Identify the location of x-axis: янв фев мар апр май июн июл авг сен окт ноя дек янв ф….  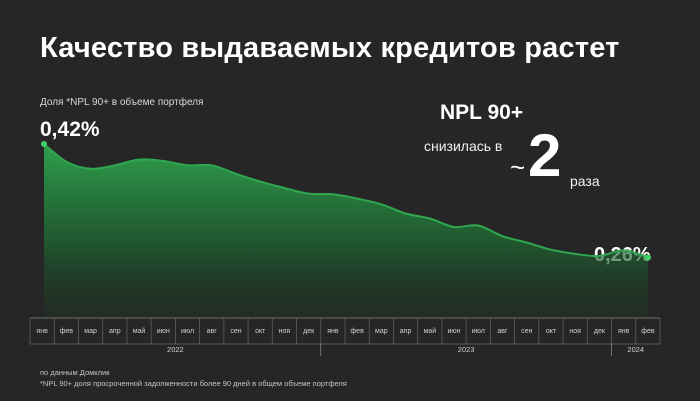
(345, 336).